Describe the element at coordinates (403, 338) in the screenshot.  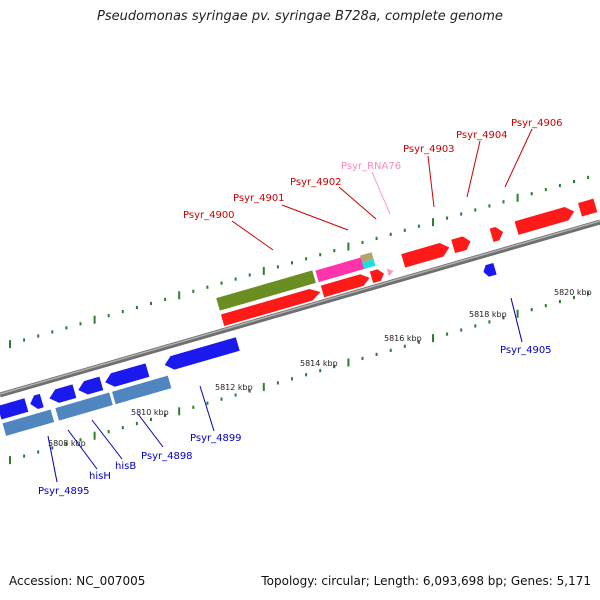
I see `tick-label: 5816 kbp` at that location.